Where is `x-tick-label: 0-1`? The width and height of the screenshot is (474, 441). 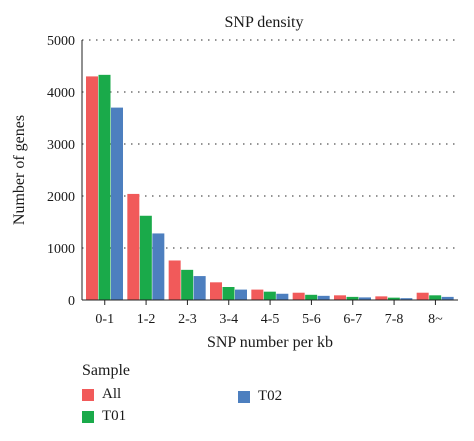 x-tick-label: 0-1 is located at coordinates (104, 319).